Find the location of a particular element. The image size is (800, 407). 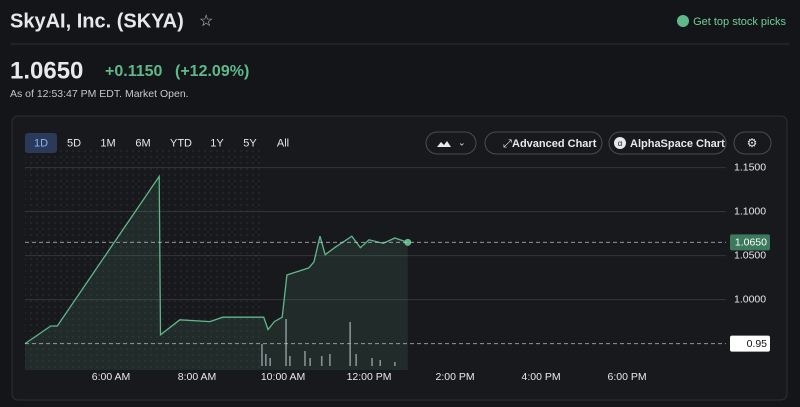

settings-icon: ⚙ is located at coordinates (752, 143).